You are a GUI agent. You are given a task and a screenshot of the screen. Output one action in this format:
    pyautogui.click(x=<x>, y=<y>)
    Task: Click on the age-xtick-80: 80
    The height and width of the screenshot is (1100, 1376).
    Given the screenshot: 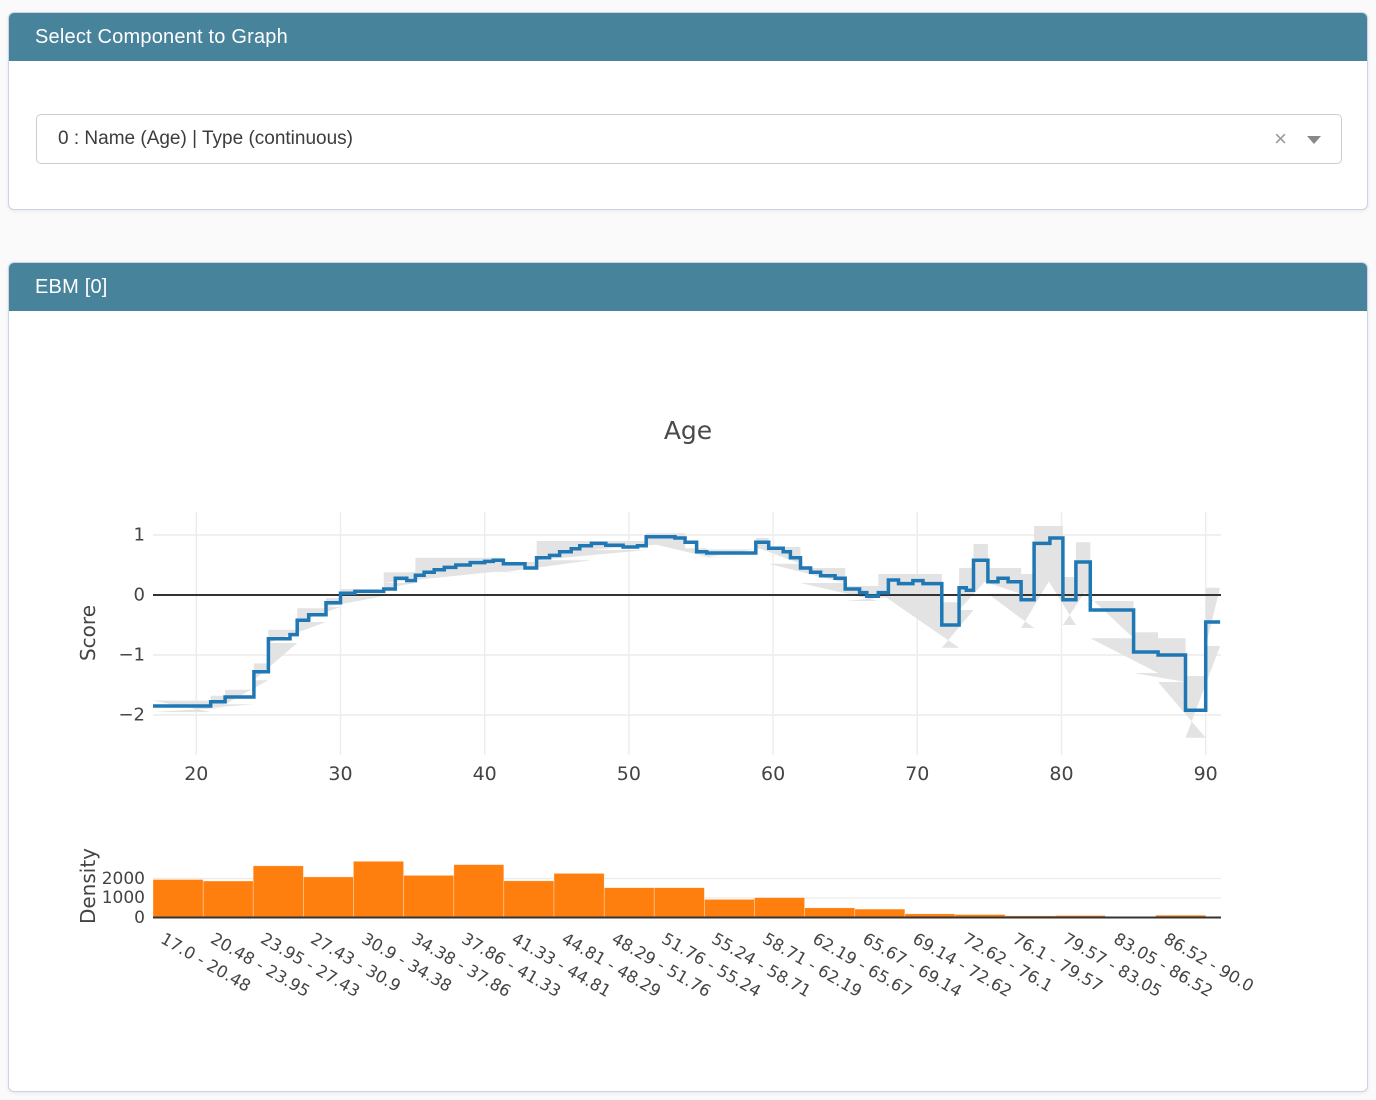 What is the action you would take?
    pyautogui.click(x=1061, y=774)
    